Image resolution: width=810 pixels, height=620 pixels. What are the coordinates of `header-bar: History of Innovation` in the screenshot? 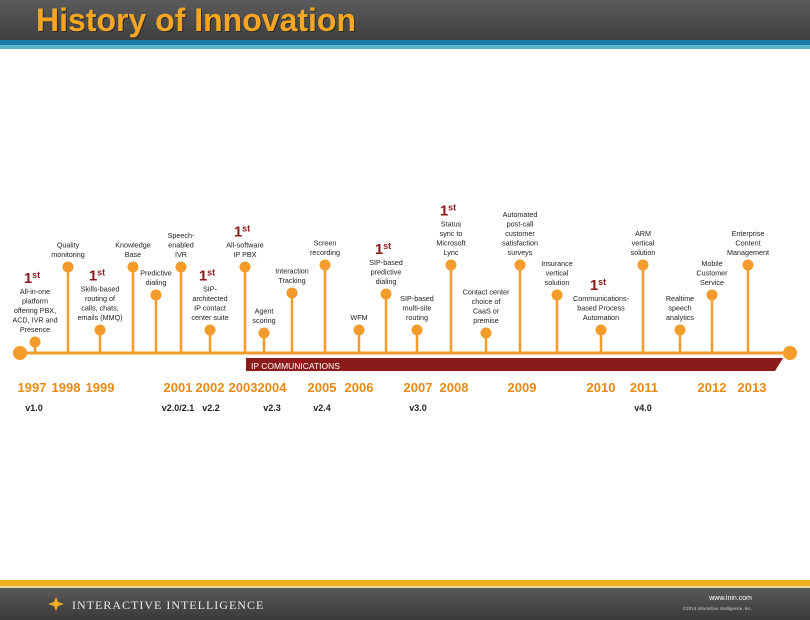 It's located at (405, 20).